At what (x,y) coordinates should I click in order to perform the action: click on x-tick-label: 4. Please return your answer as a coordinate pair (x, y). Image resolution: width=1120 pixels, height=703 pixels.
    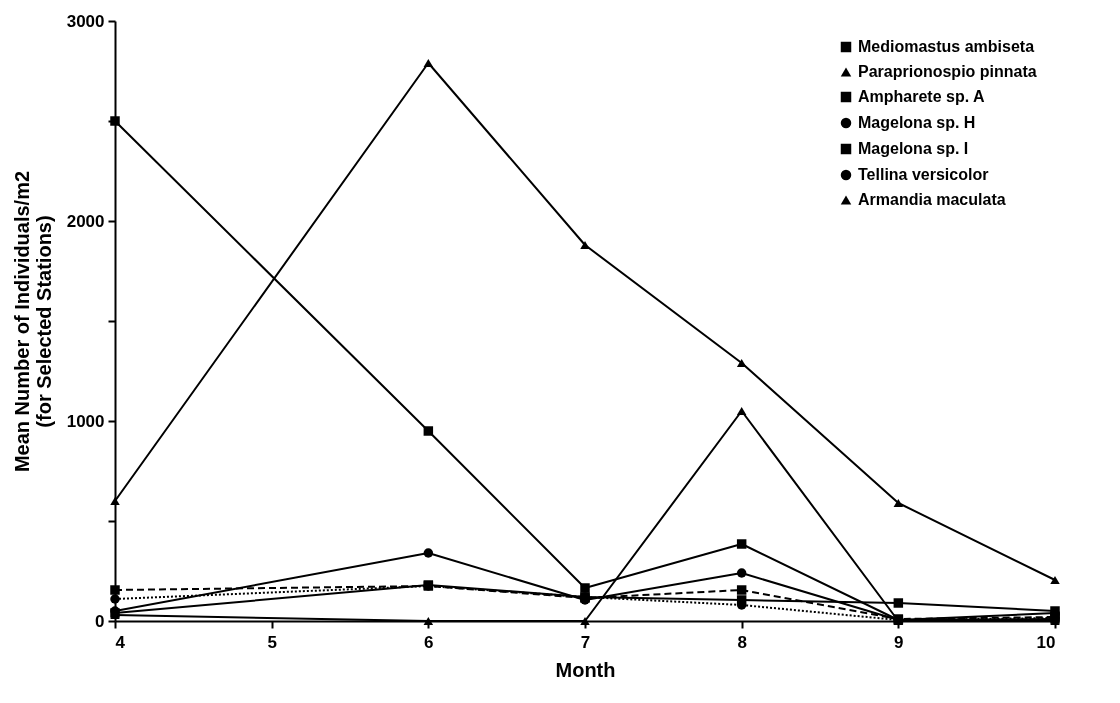
    Looking at the image, I should click on (120, 642).